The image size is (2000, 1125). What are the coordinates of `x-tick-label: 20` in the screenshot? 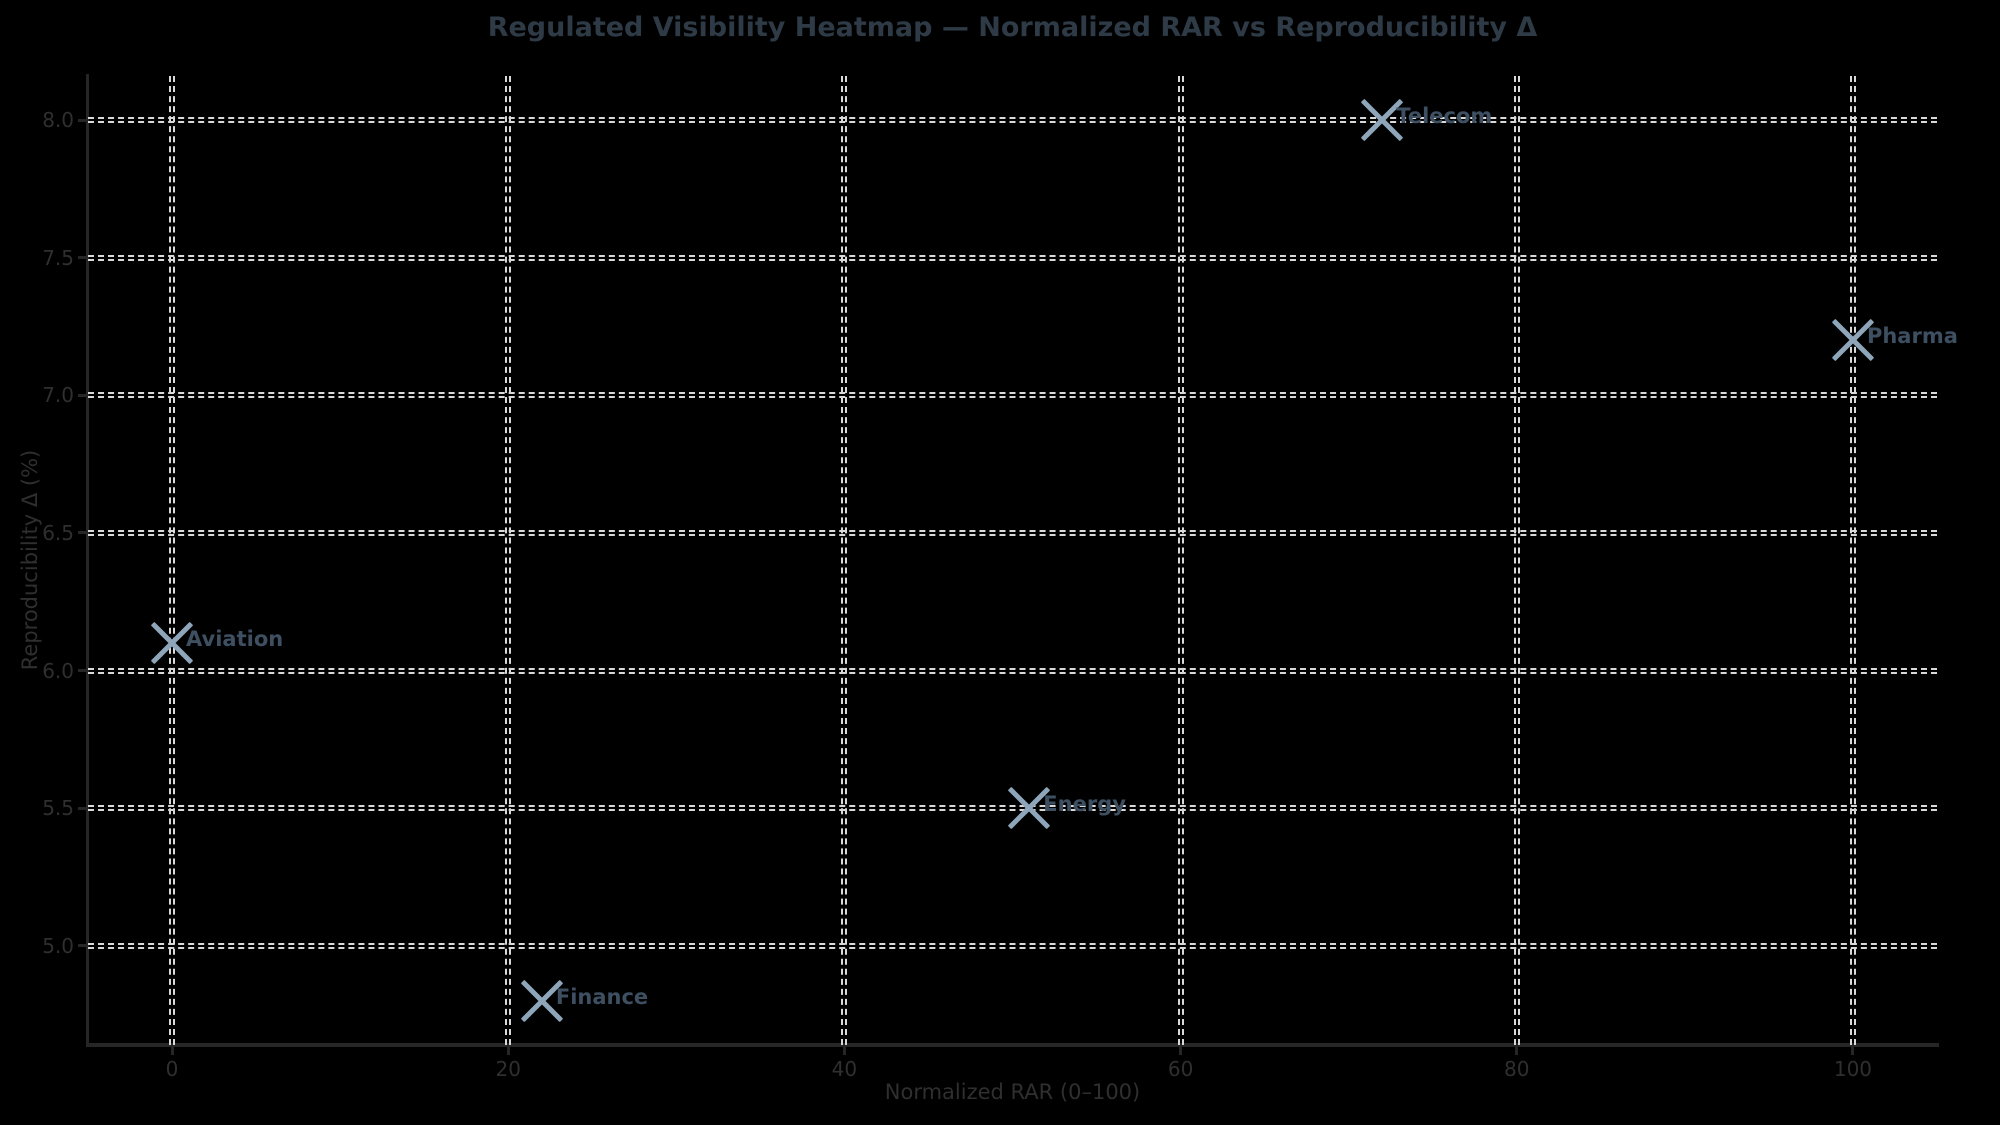 It's located at (508, 1069).